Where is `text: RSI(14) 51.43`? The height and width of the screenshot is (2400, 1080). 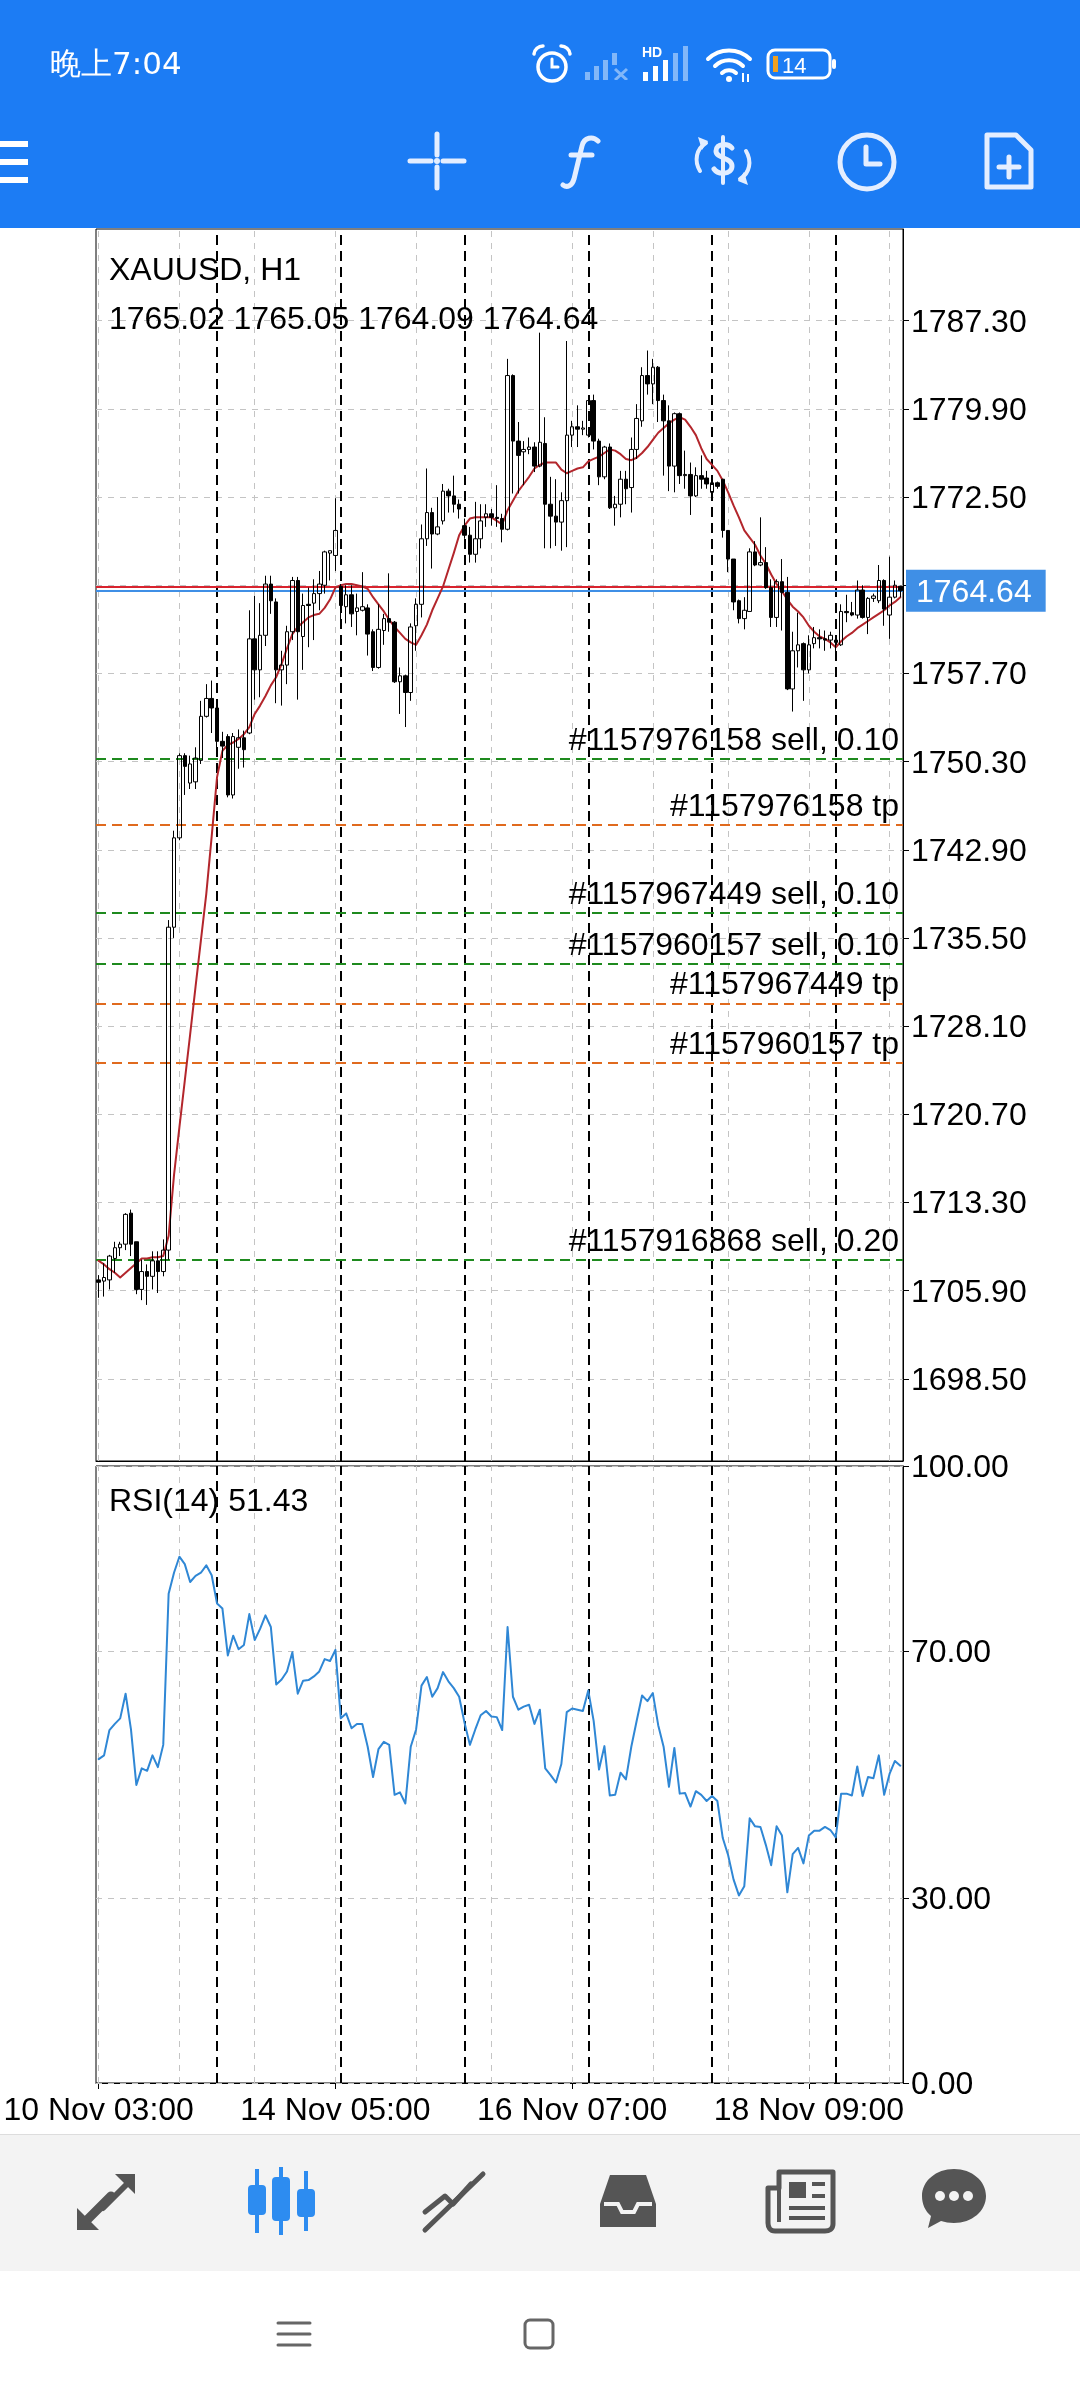
text: RSI(14) 51.43 is located at coordinates (209, 1500).